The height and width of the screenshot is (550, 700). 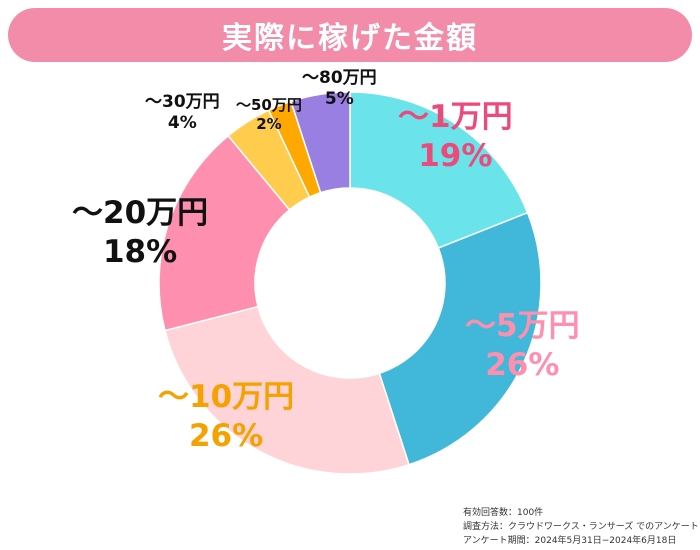 I want to click on label-10man: ～10万円 26%, so click(x=226, y=417).